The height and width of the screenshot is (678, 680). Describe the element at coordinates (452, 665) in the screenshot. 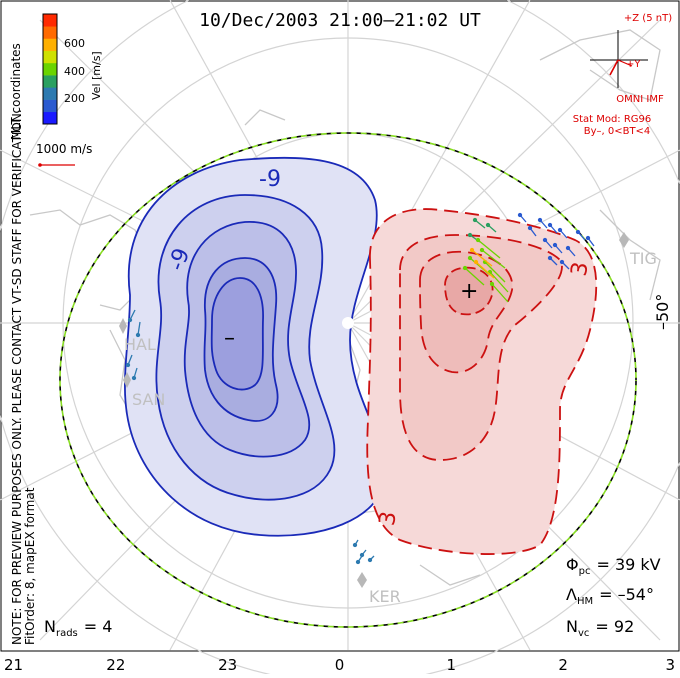

I see `mlt-tick-label: 1` at that location.